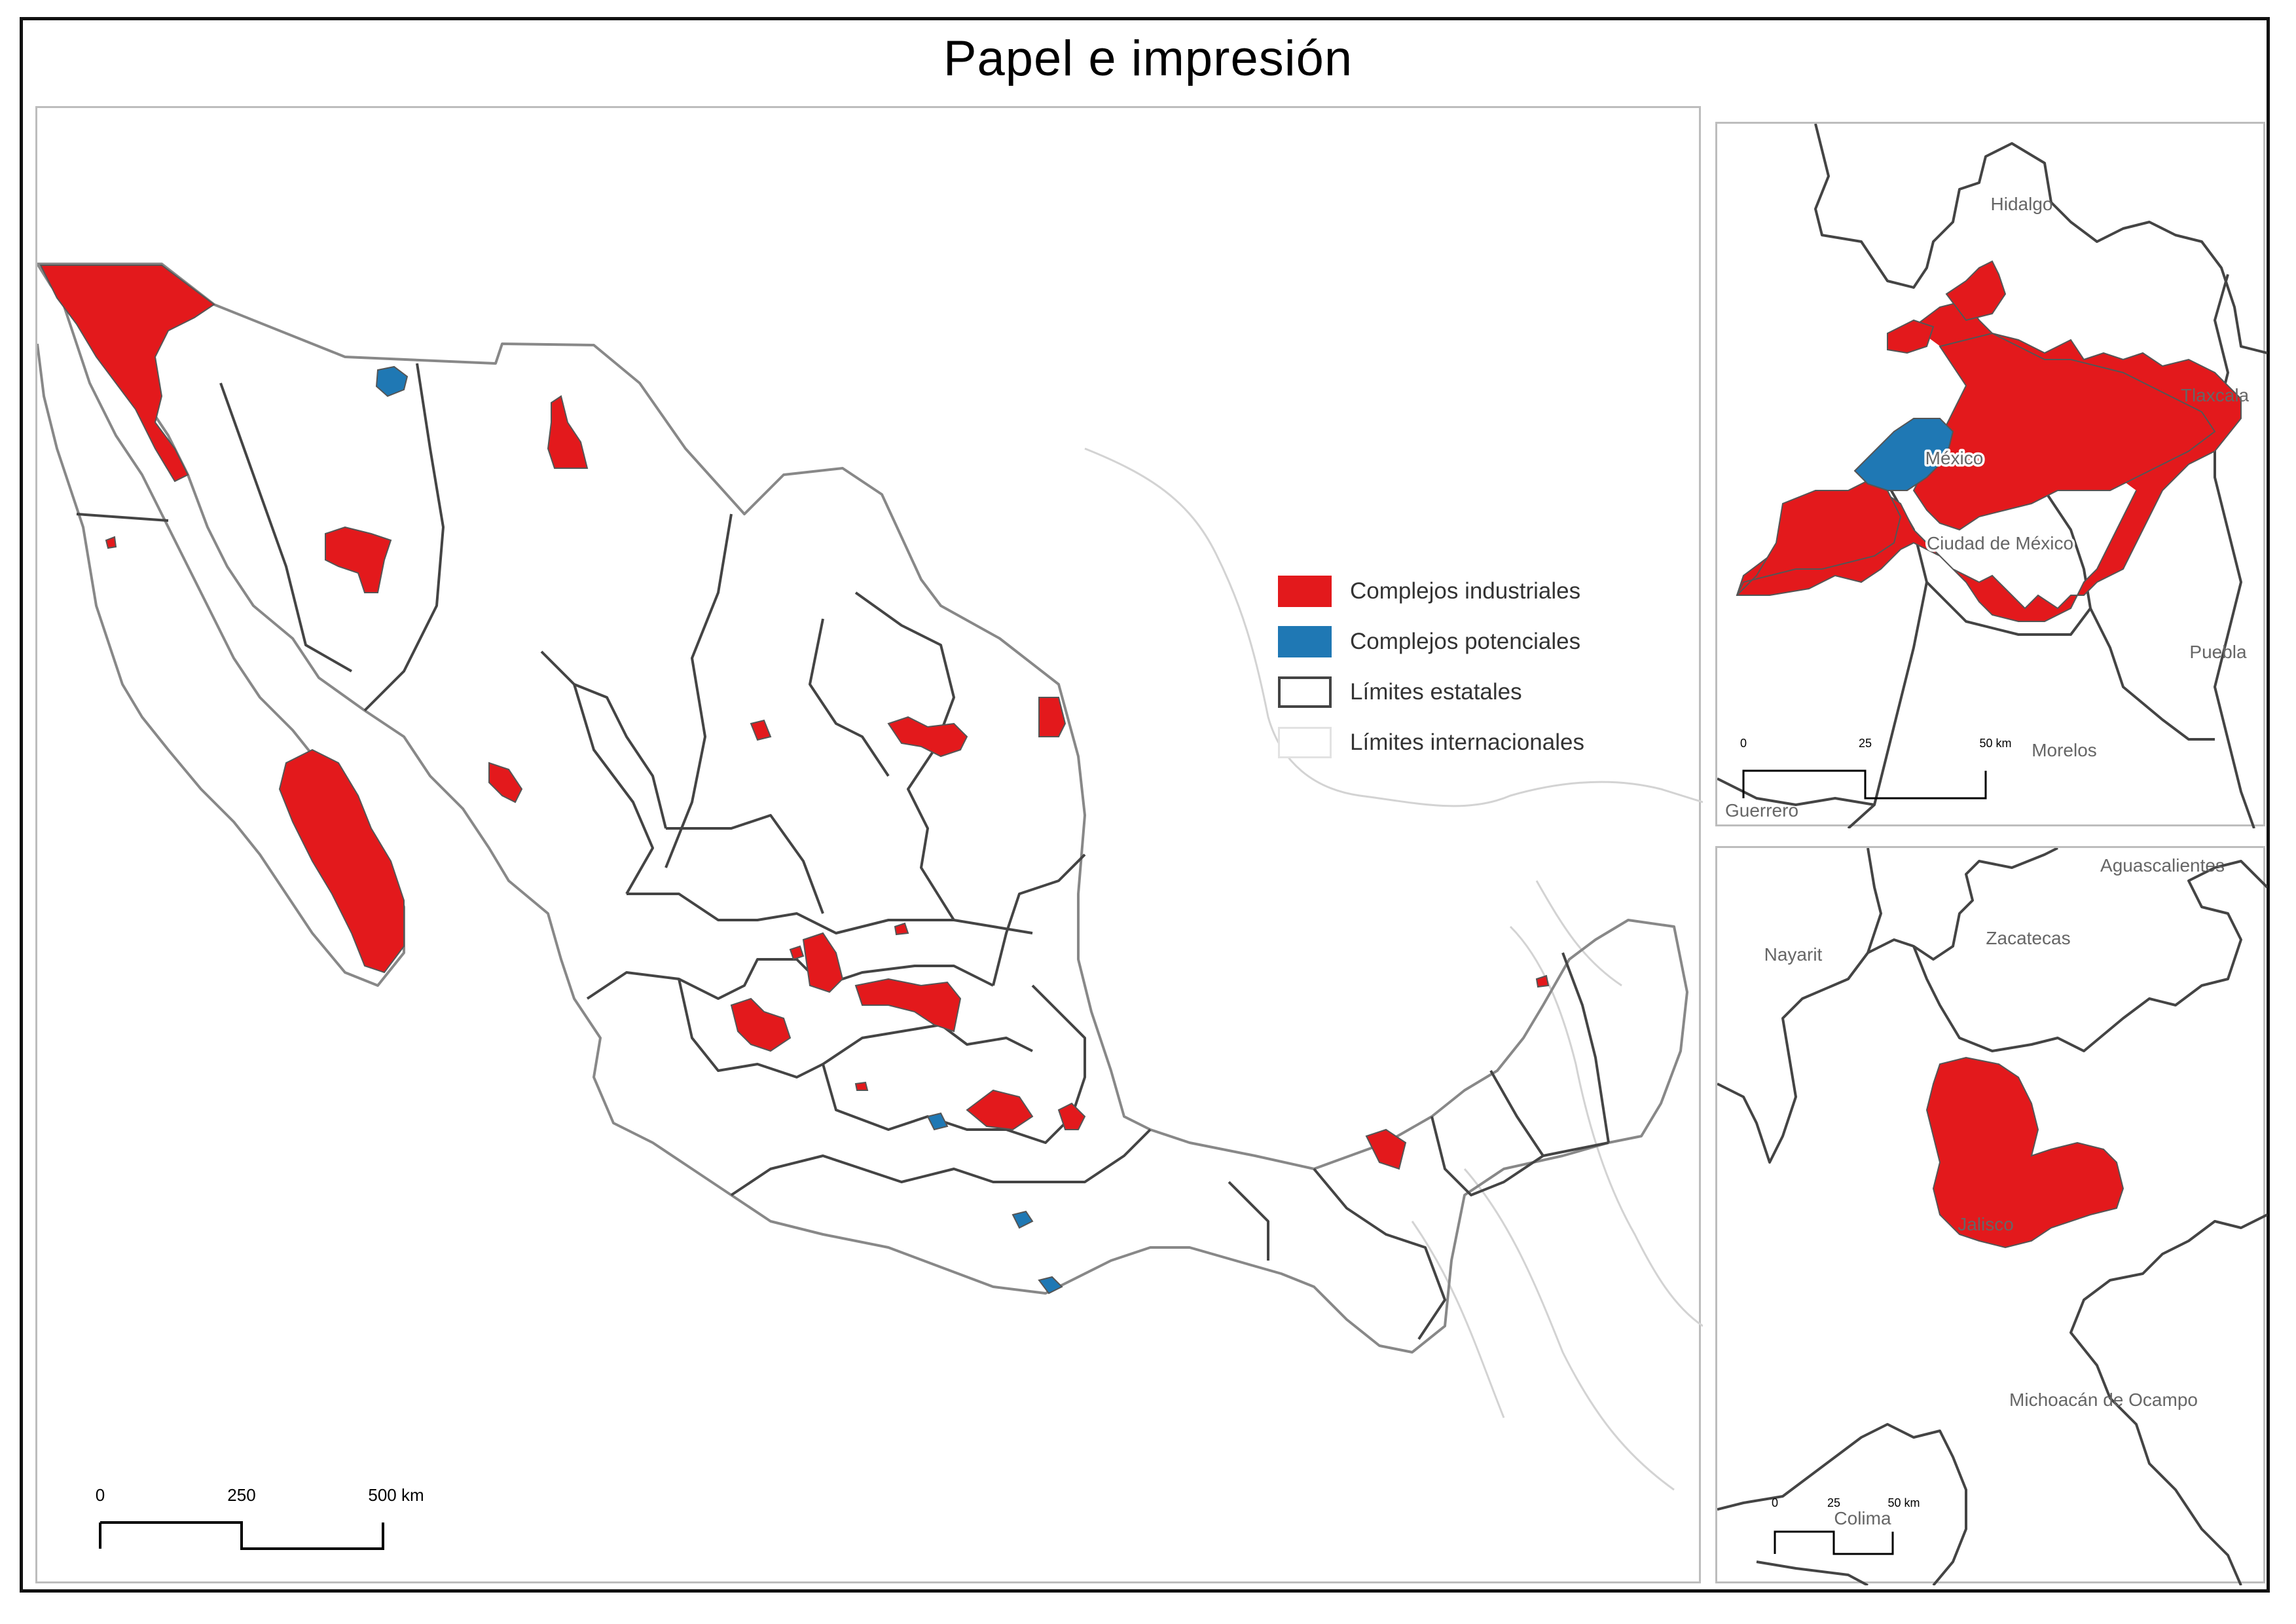 Image resolution: width=2296 pixels, height=1624 pixels. Describe the element at coordinates (392, 381) in the screenshot. I see `potential-region-sonora` at that location.